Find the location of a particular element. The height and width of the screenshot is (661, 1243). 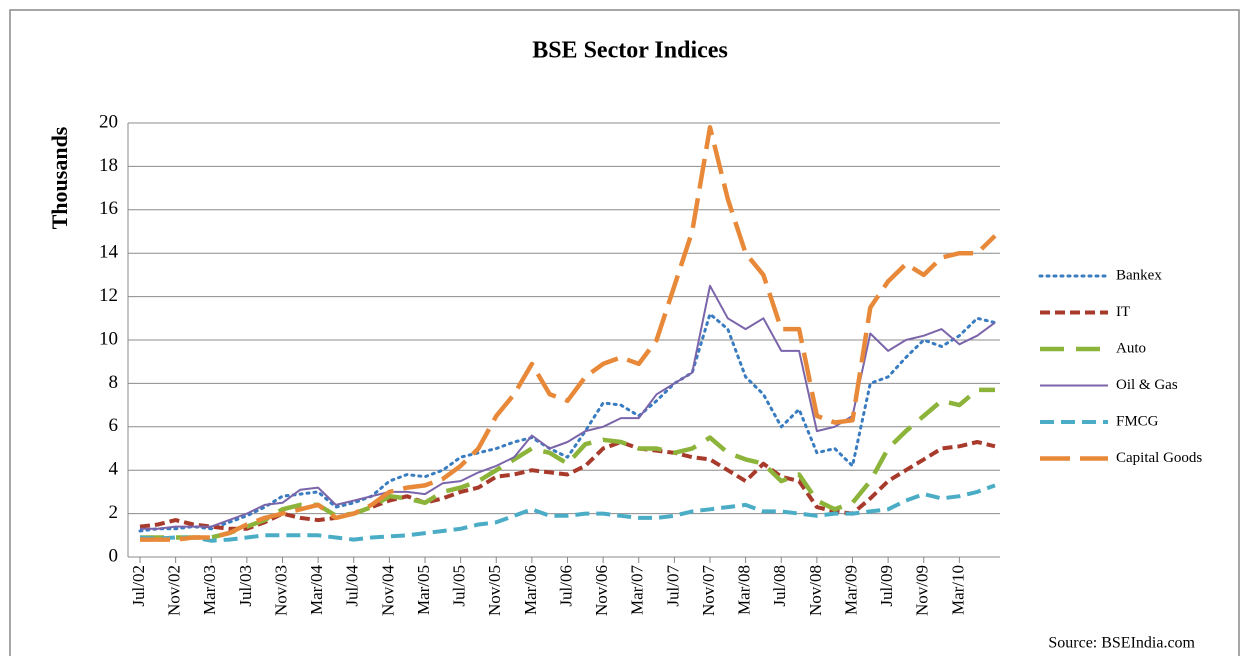

x-tick-label: Nov/07 is located at coordinates (708, 591).